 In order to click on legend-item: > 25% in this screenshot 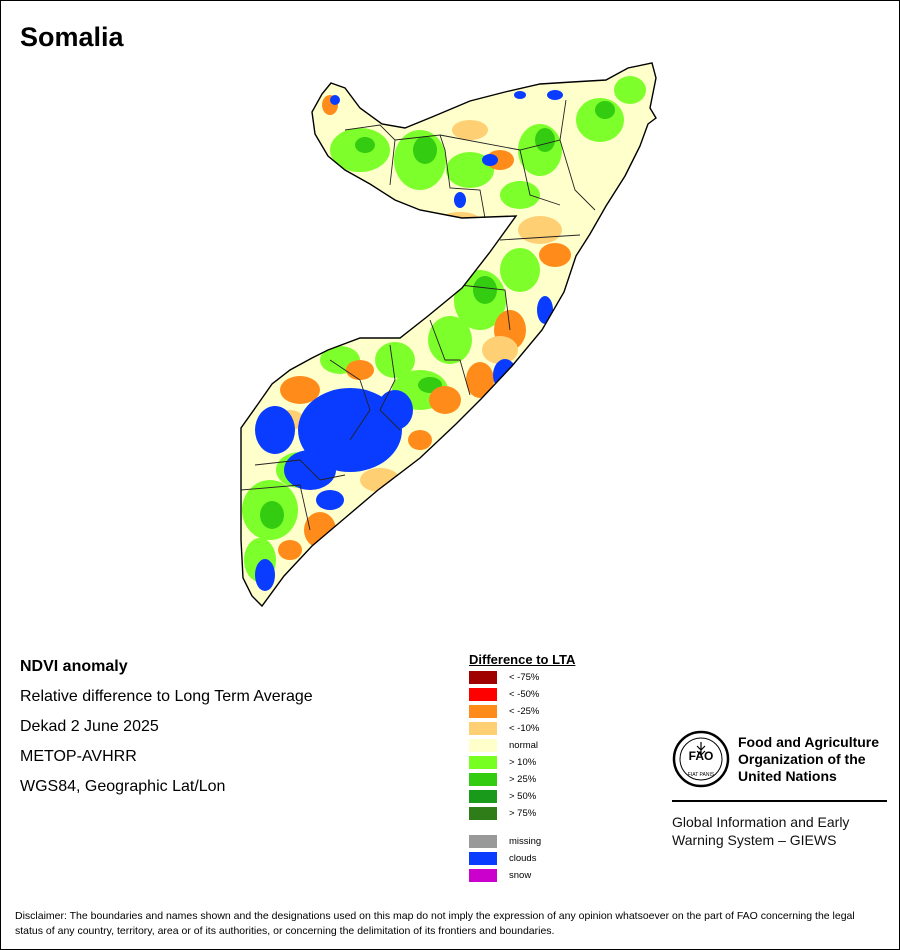, I will do `click(529, 780)`.